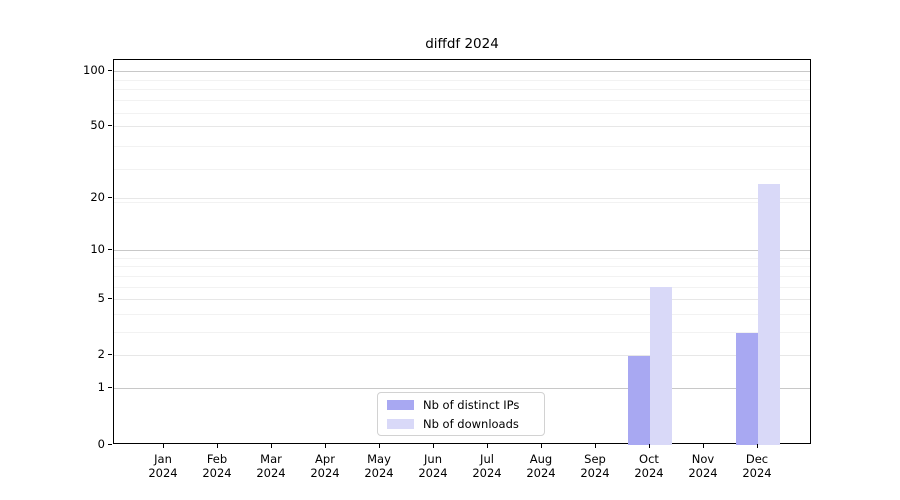 This screenshot has height=500, width=900. I want to click on x-tick-label-dec: Dec 2024, so click(757, 466).